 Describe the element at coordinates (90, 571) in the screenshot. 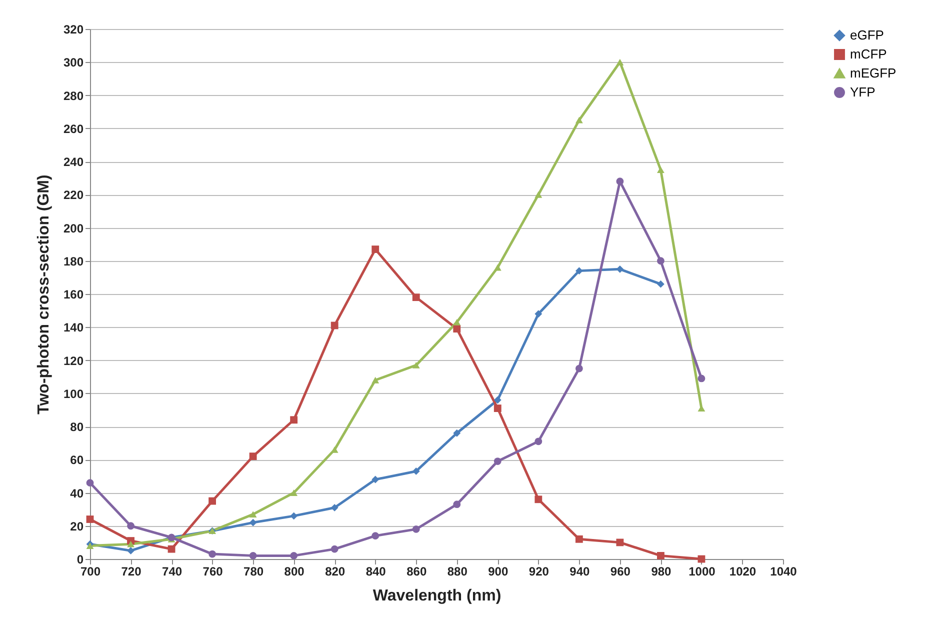

I see `x-tick-label: 700` at that location.